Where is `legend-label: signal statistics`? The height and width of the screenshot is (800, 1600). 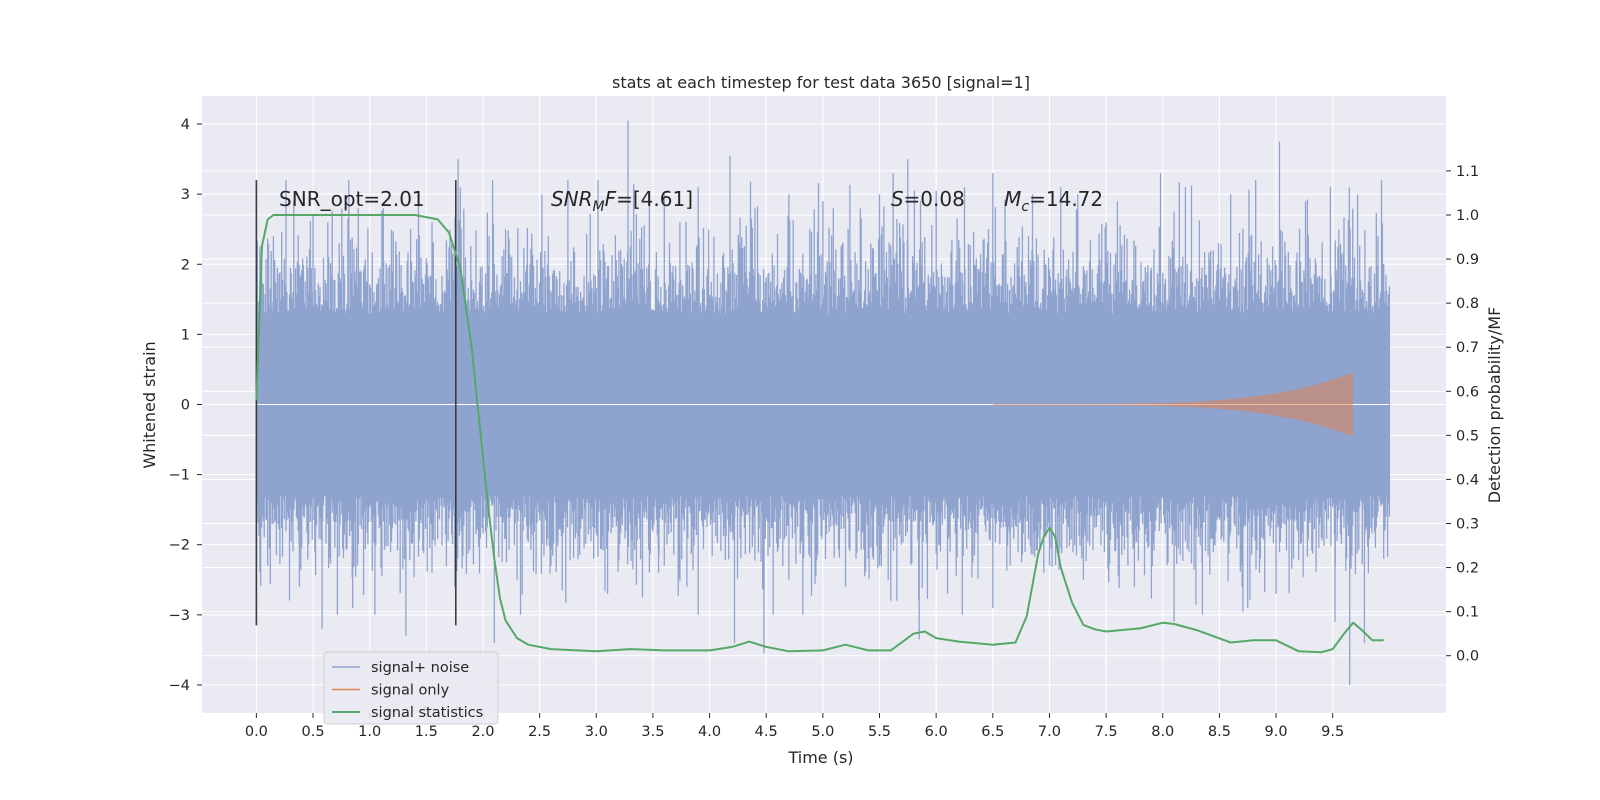 legend-label: signal statistics is located at coordinates (427, 713).